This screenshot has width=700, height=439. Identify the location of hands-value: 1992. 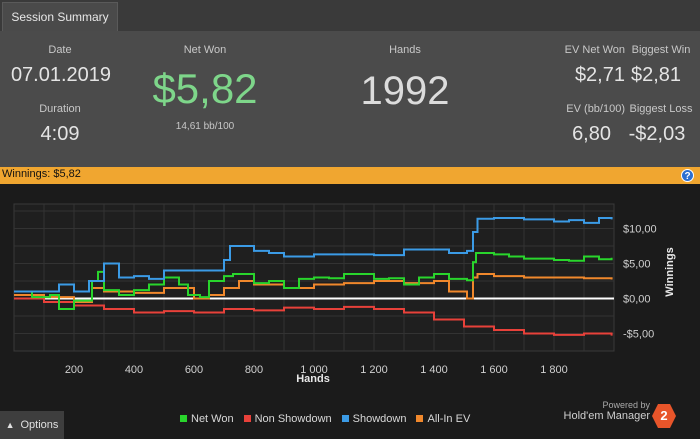
(405, 91).